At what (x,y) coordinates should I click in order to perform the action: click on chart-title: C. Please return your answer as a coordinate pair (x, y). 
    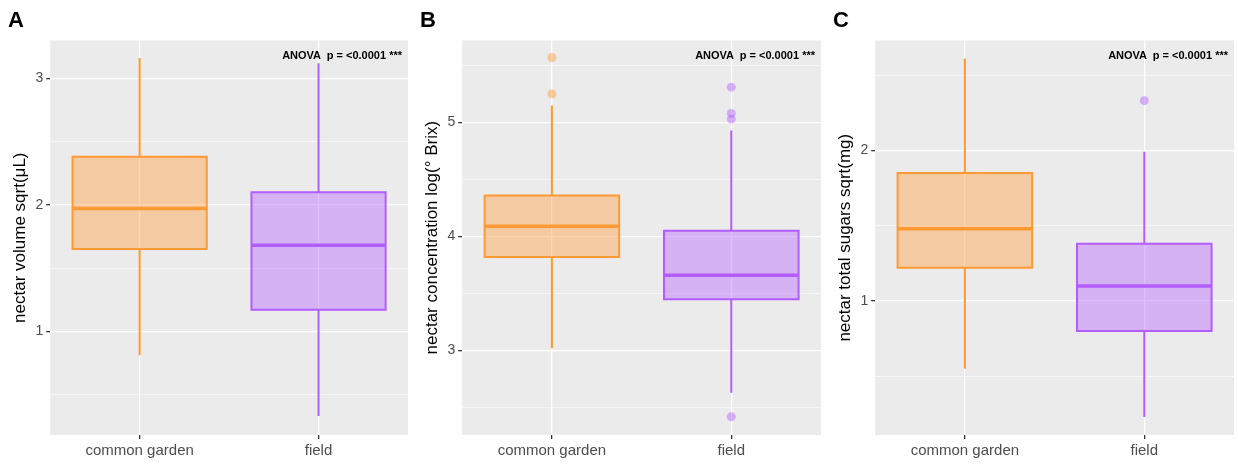
    Looking at the image, I should click on (841, 20).